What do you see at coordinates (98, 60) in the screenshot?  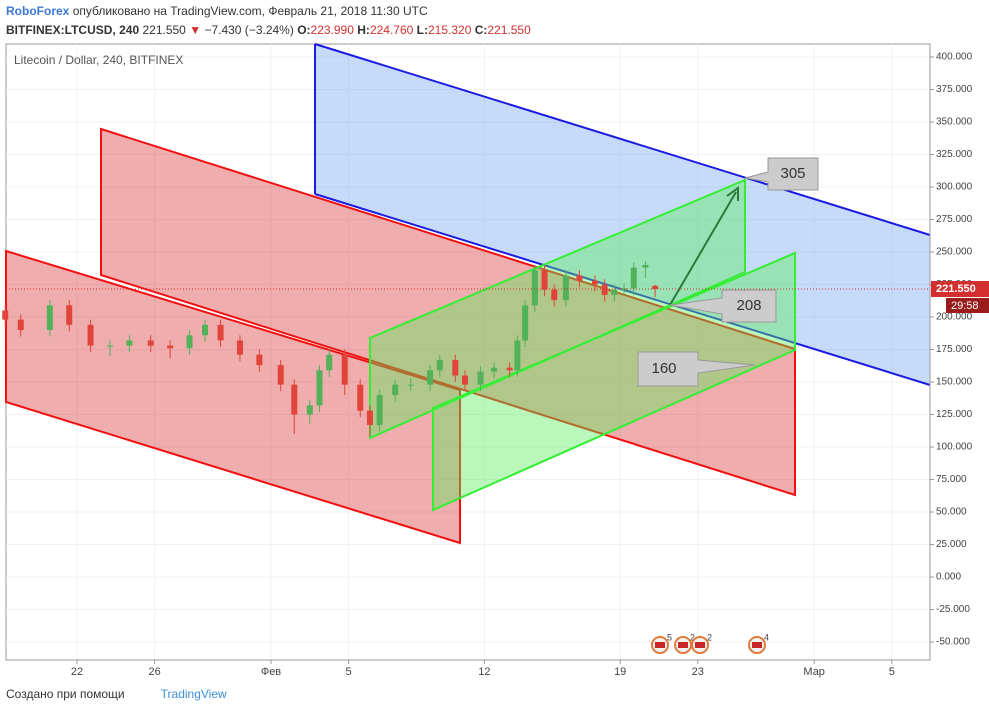 I see `chart-title: Litecoin / Dollar, 240, BITFINEX` at bounding box center [98, 60].